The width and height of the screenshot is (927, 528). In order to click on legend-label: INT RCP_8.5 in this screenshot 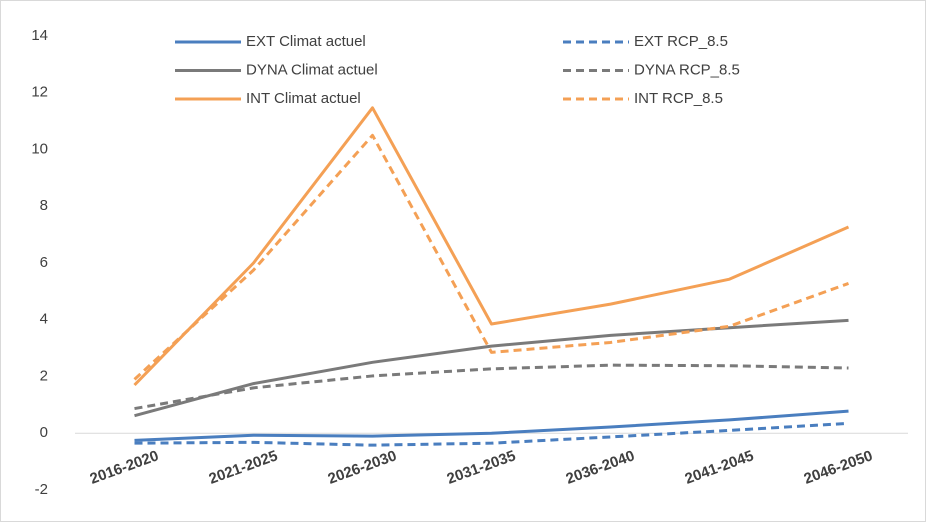, I will do `click(678, 98)`.